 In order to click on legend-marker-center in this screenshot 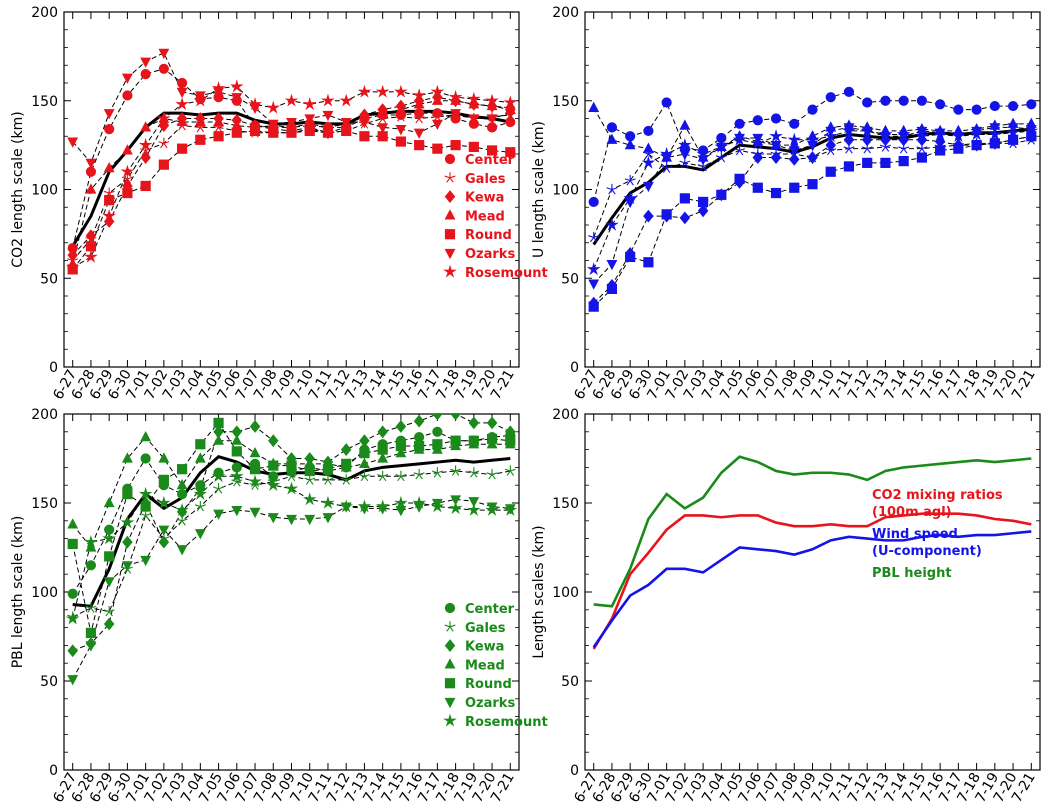, I will do `click(450, 608)`.